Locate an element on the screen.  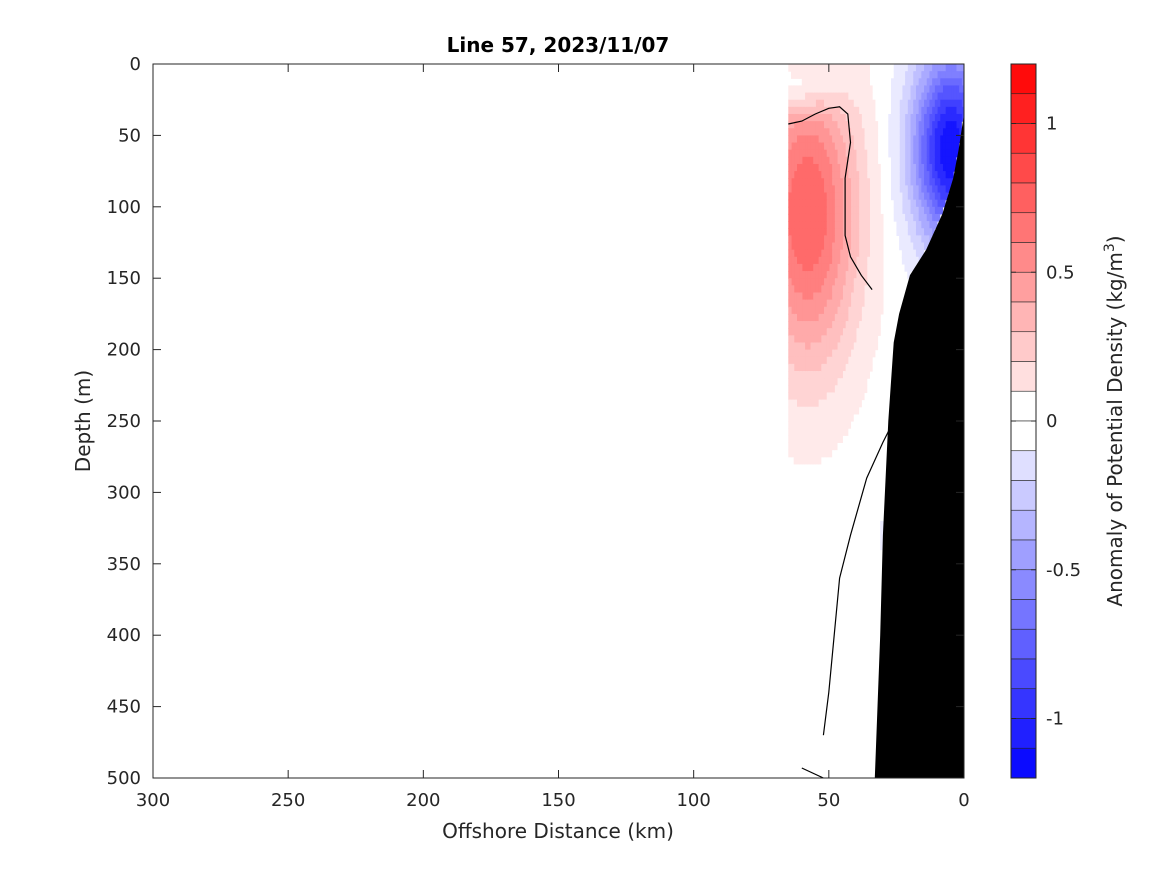
density-anomaly-field is located at coordinates (876, 307).